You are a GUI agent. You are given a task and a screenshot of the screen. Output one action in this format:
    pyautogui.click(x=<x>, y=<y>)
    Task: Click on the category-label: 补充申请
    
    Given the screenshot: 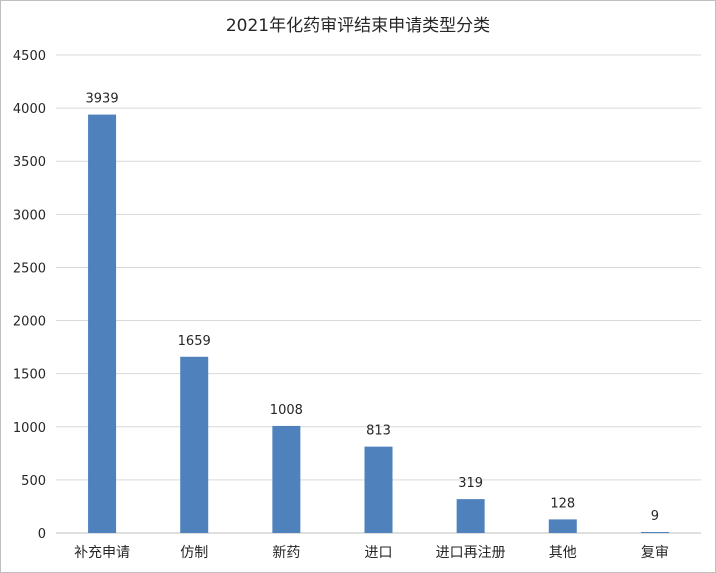 What is the action you would take?
    pyautogui.click(x=102, y=553)
    